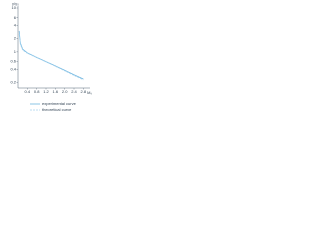 The height and width of the screenshot is (240, 320). What do you see at coordinates (46, 91) in the screenshot?
I see `x-tick-label: 1.2` at bounding box center [46, 91].